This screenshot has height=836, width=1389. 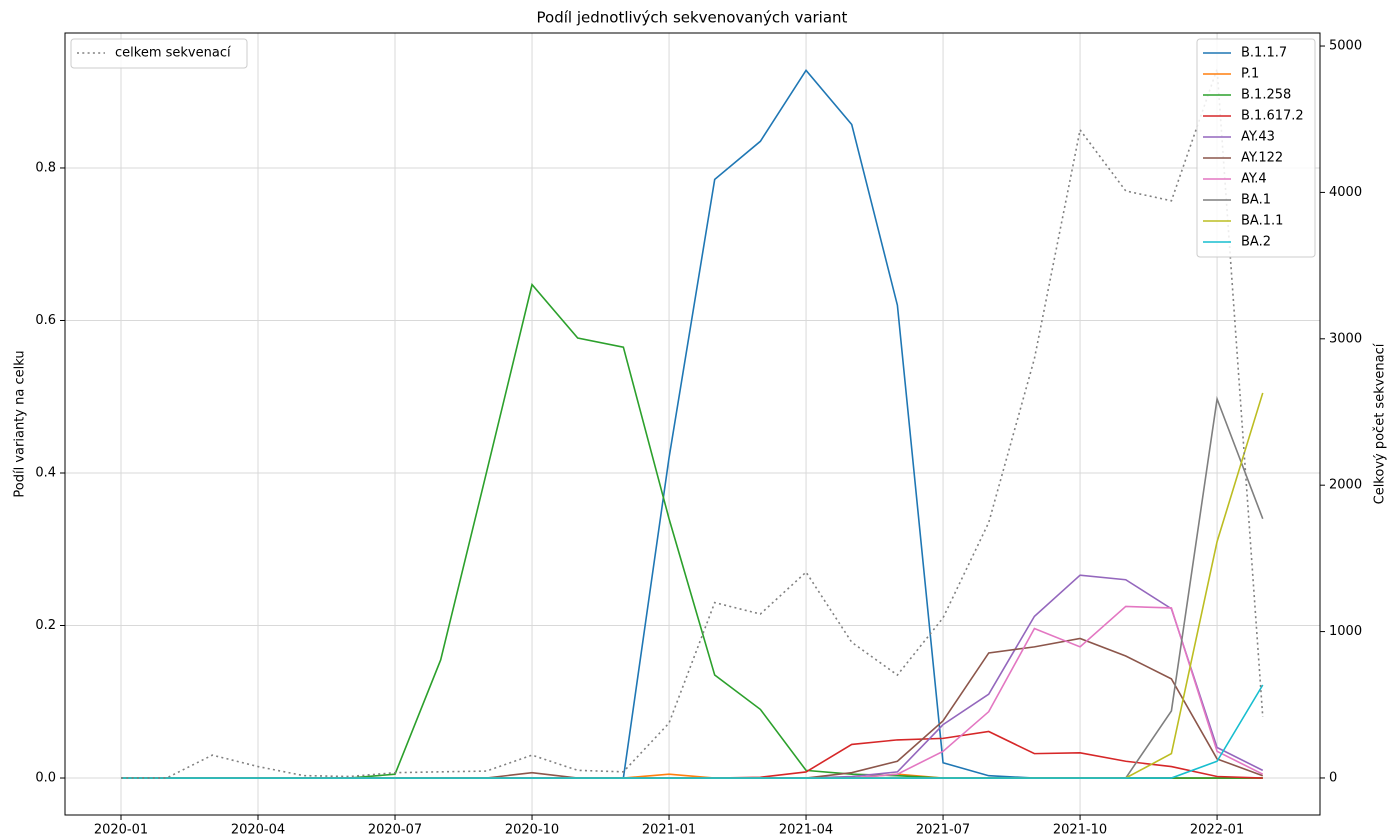 I want to click on y2-tick-label: 4000, so click(x=1345, y=192).